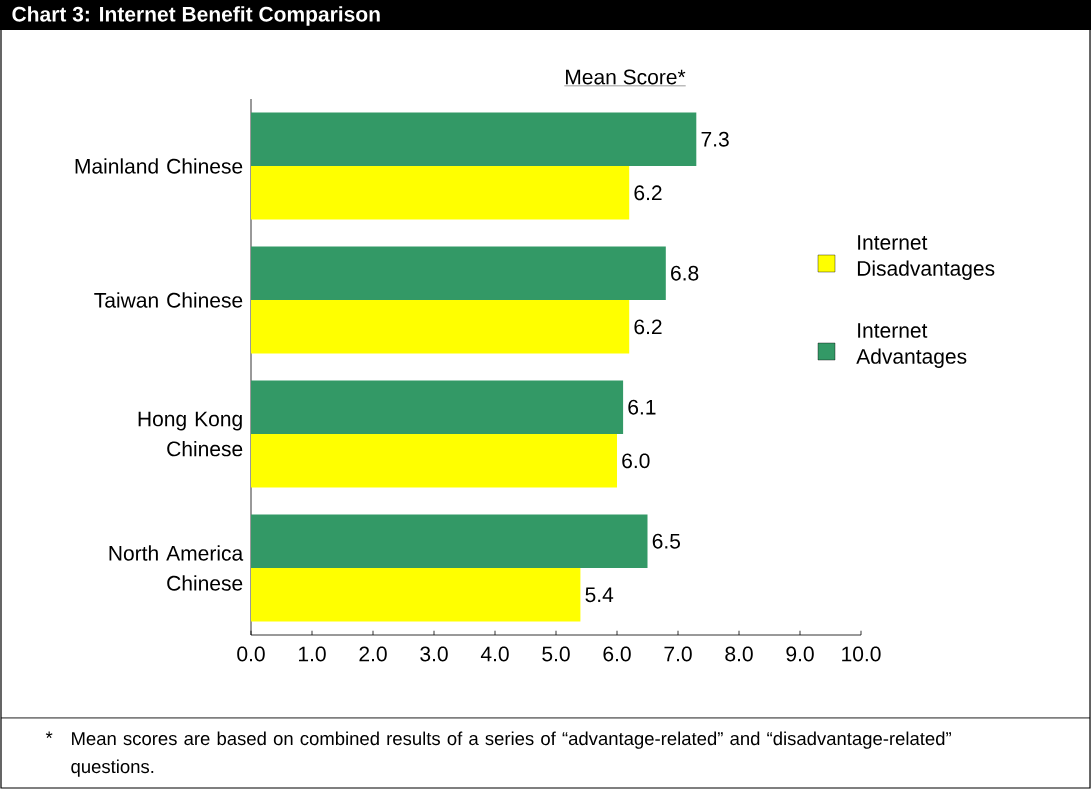 Image resolution: width=1091 pixels, height=789 pixels. What do you see at coordinates (666, 541) in the screenshot?
I see `data-label: 6.5` at bounding box center [666, 541].